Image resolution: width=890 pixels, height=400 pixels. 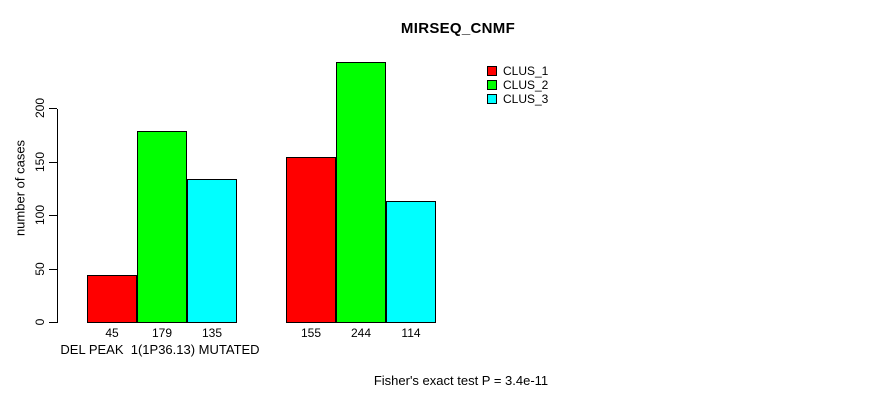 I want to click on legend-label-clus3: CLUS_3, so click(x=526, y=99).